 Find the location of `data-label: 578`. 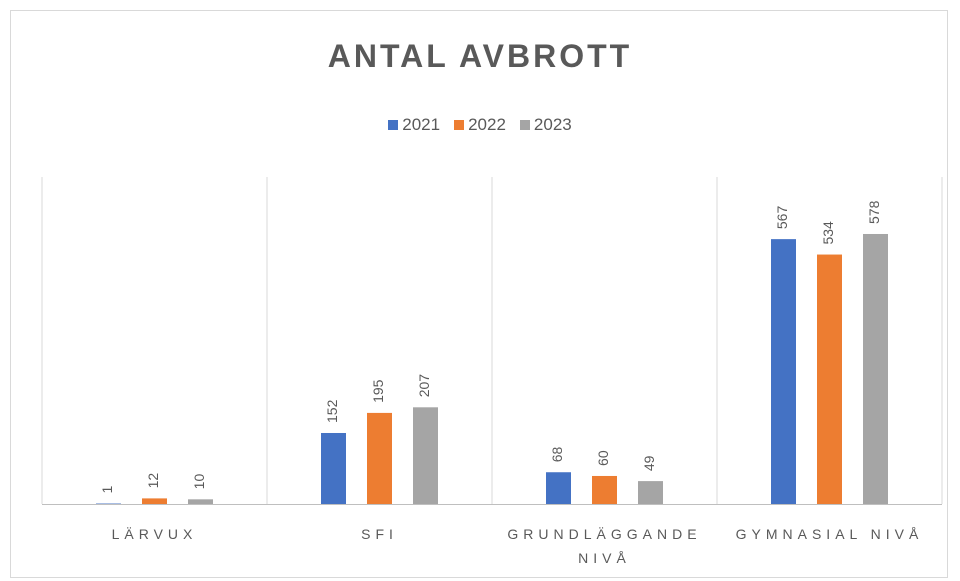

data-label: 578 is located at coordinates (874, 212).